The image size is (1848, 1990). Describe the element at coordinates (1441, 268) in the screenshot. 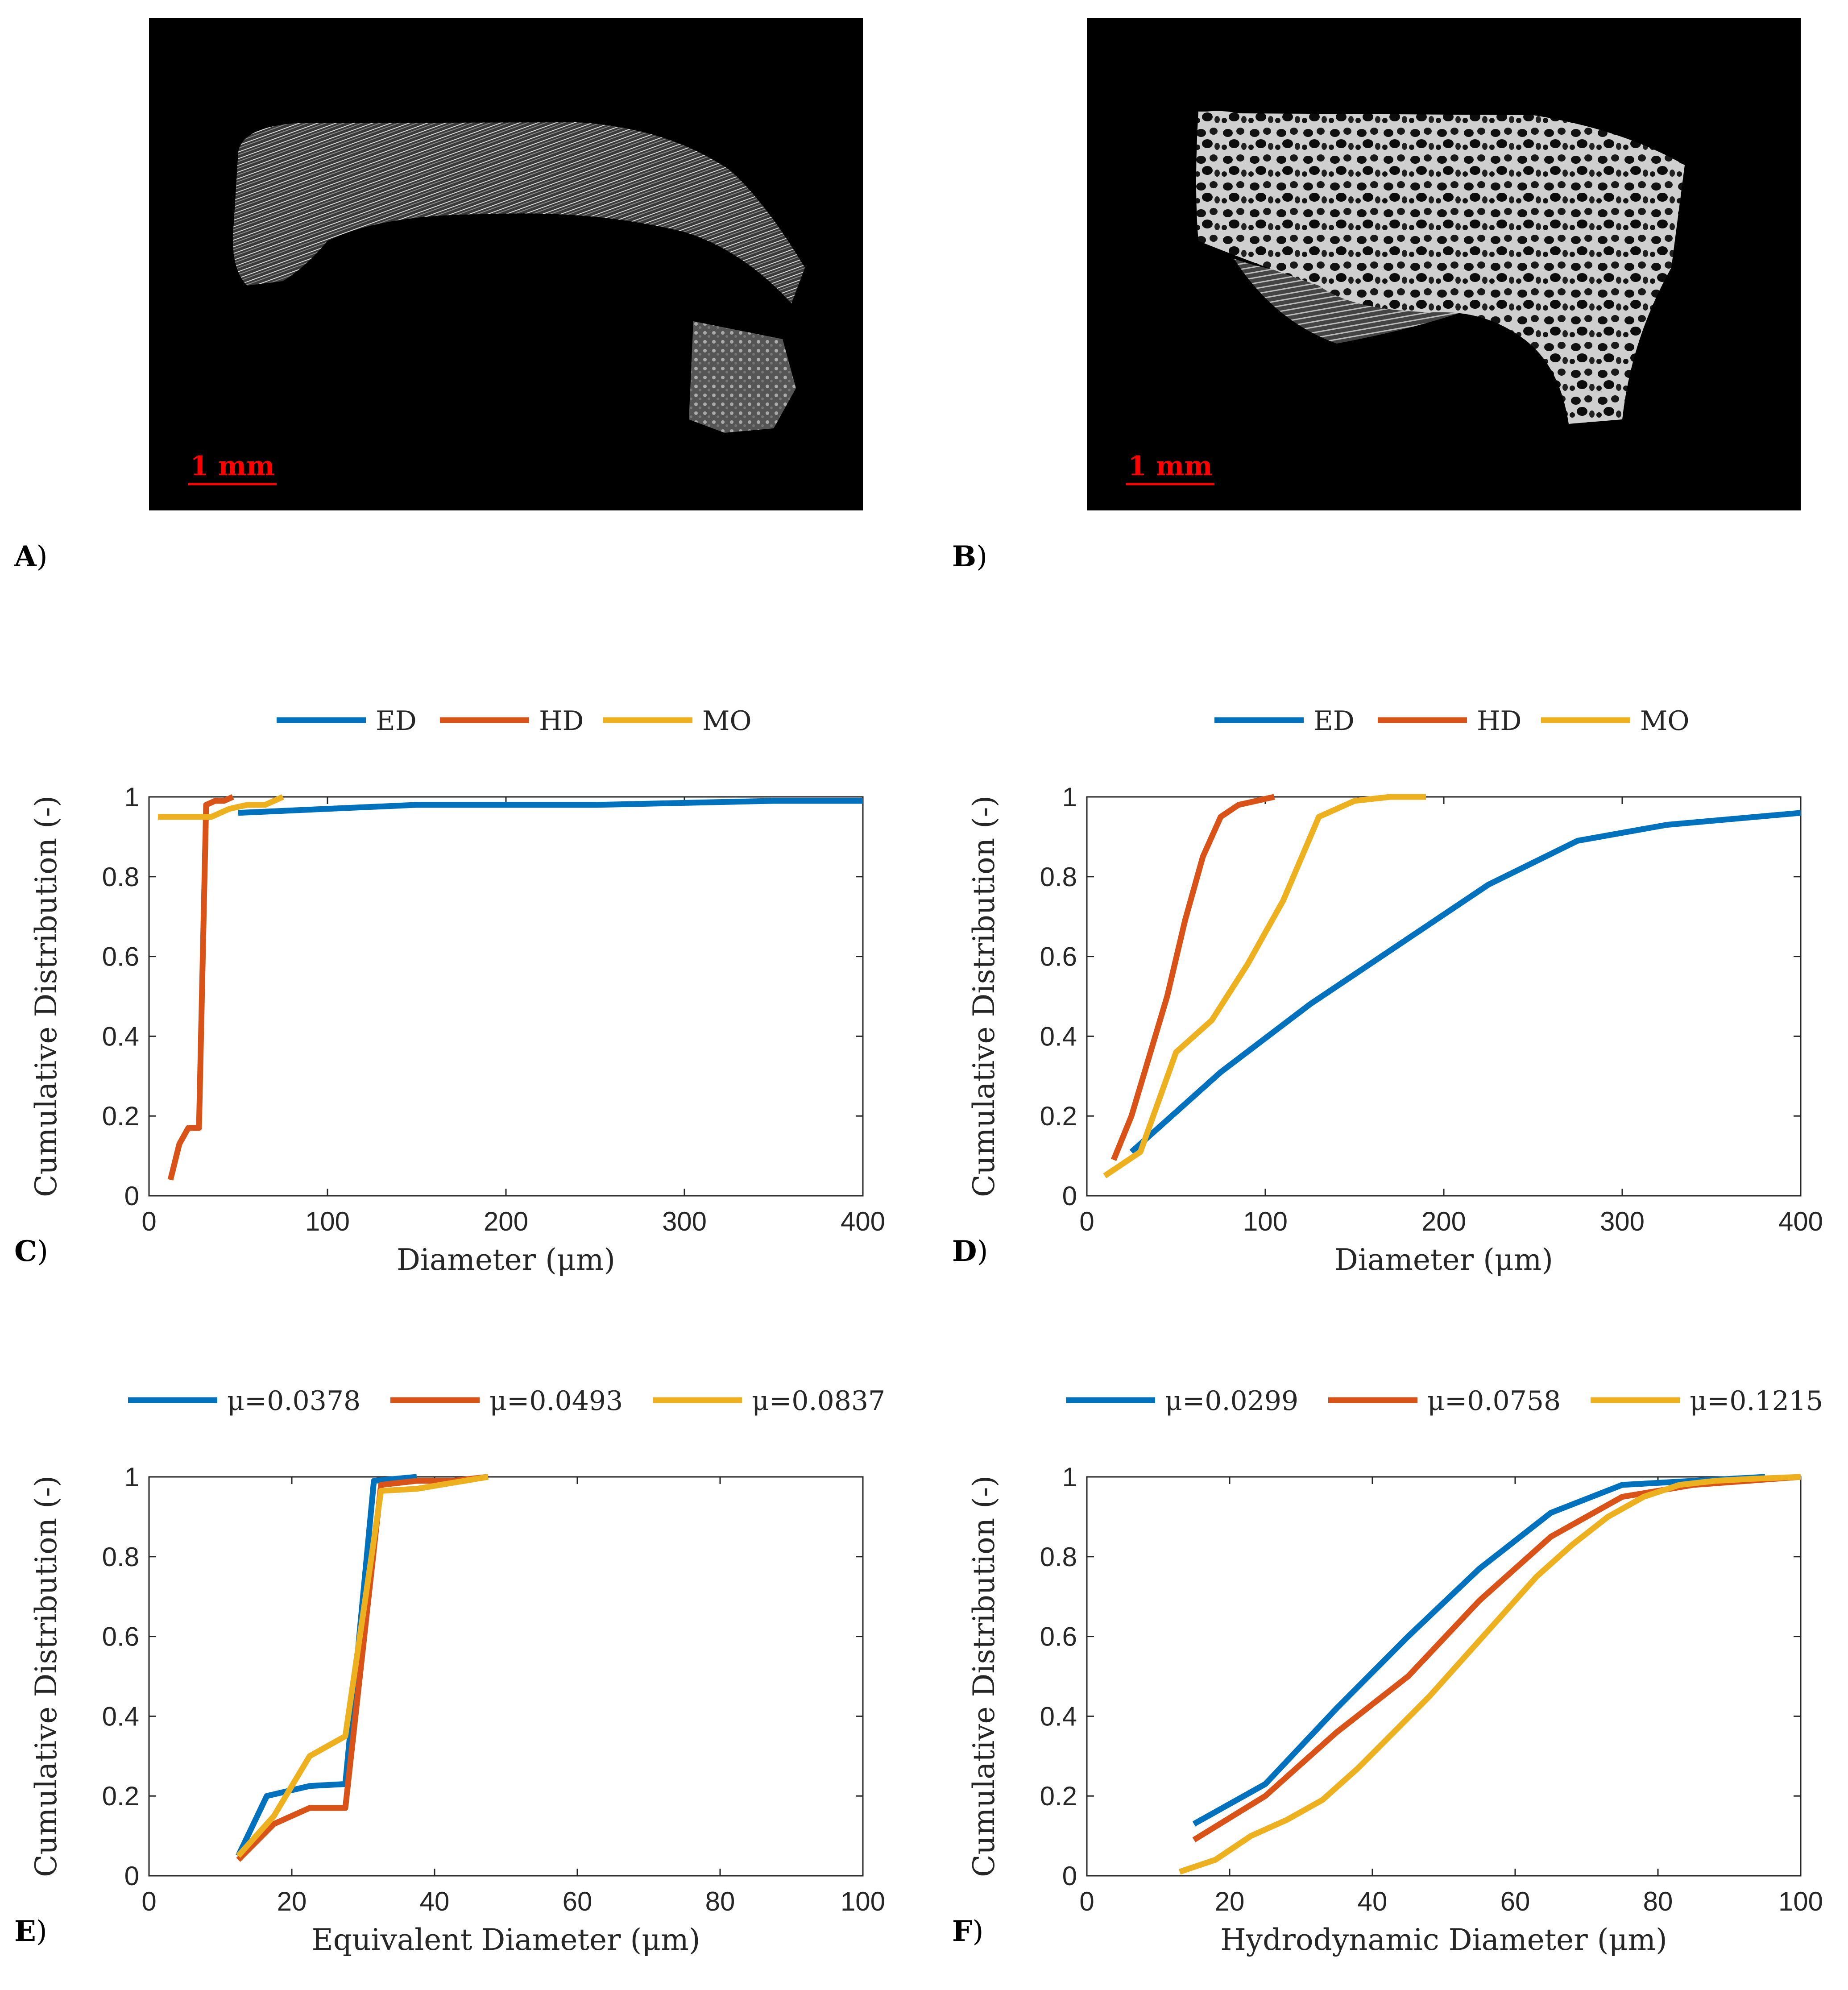

I see `specimen-foam` at that location.